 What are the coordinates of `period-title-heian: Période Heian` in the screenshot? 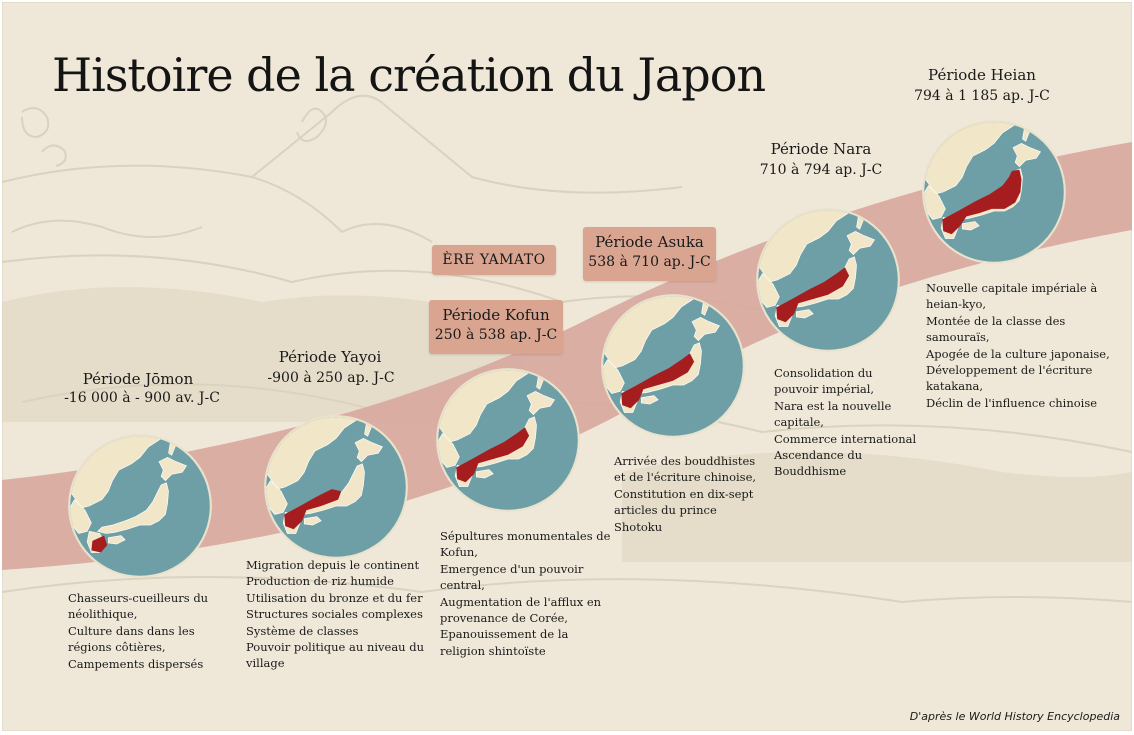 It's located at (982, 75).